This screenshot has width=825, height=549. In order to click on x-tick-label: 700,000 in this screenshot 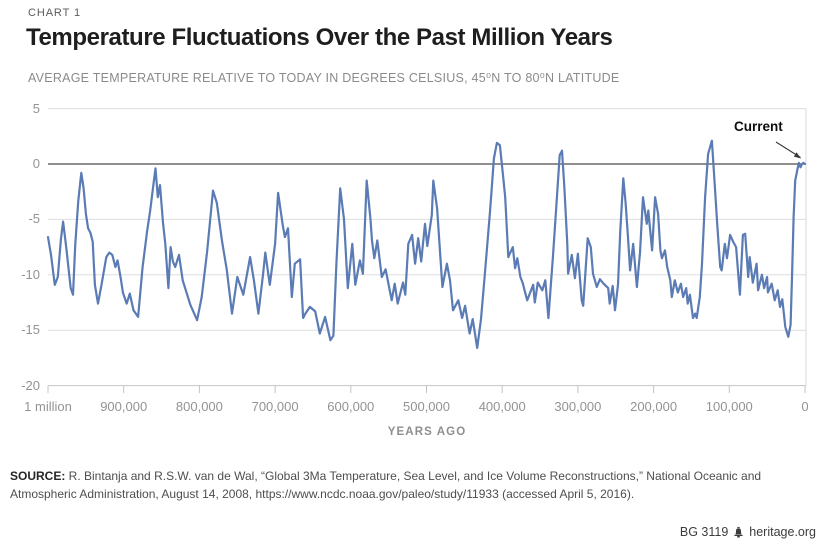, I will do `click(275, 406)`.